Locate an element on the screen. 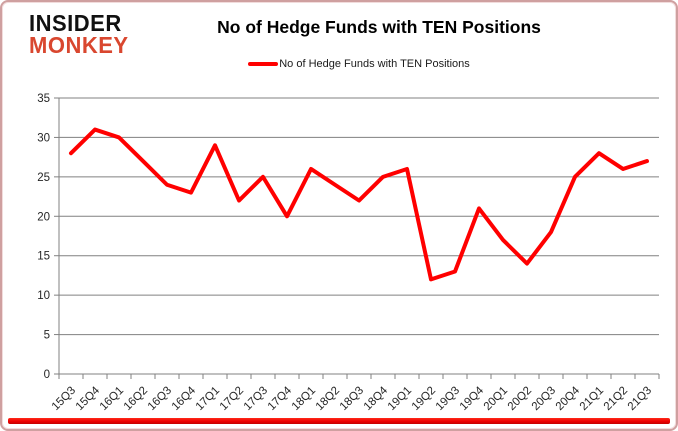  x-tick-label: 18Q2 is located at coordinates (328, 399).